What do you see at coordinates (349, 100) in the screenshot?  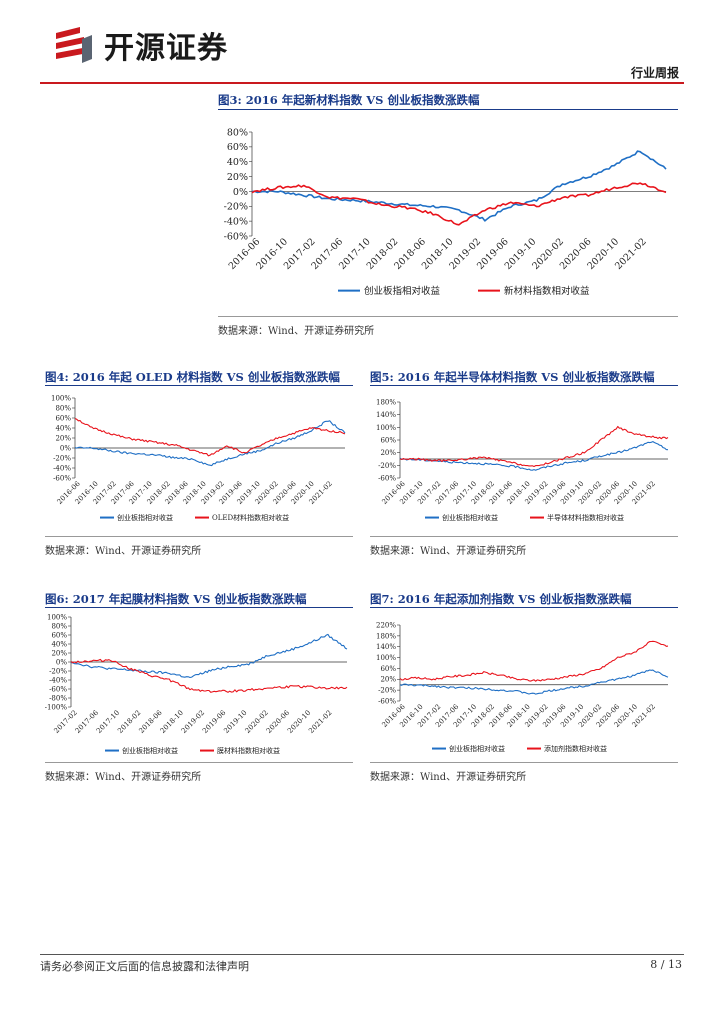 I see `figure-title: 图3: 2016 年起新材料指数 VS 创业板指数涨跌幅` at bounding box center [349, 100].